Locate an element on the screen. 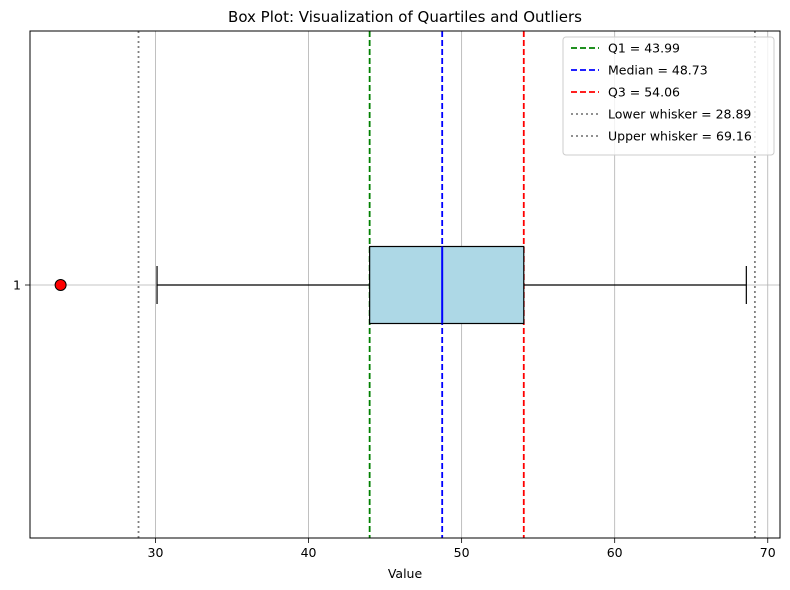 The width and height of the screenshot is (790, 590). x-tick-label: 60 is located at coordinates (615, 552).